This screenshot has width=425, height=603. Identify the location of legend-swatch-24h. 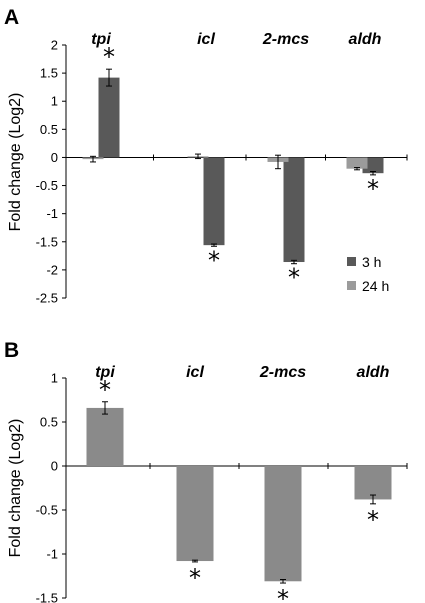
(351, 285).